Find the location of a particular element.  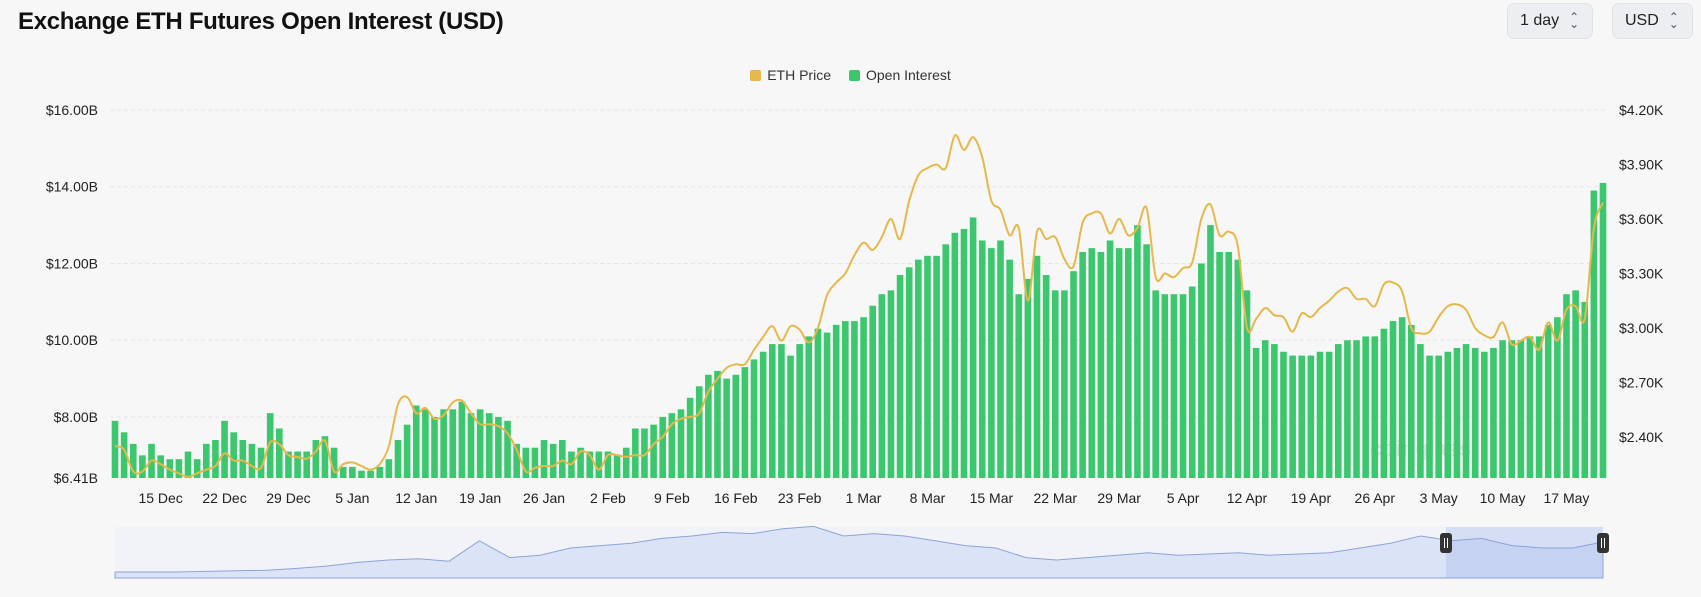

x-tick-label: 26 Apr is located at coordinates (1375, 498).